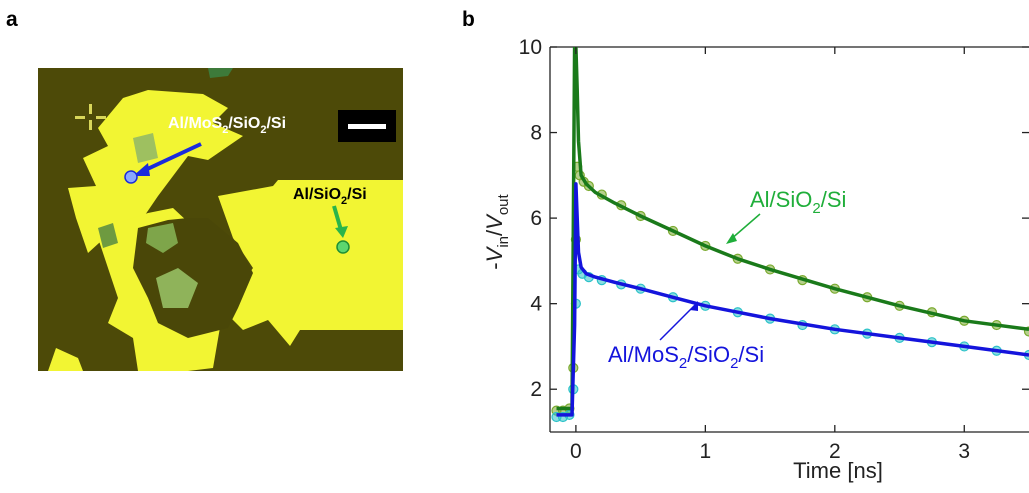  What do you see at coordinates (706, 451) in the screenshot?
I see `x-tick-label: 1` at bounding box center [706, 451].